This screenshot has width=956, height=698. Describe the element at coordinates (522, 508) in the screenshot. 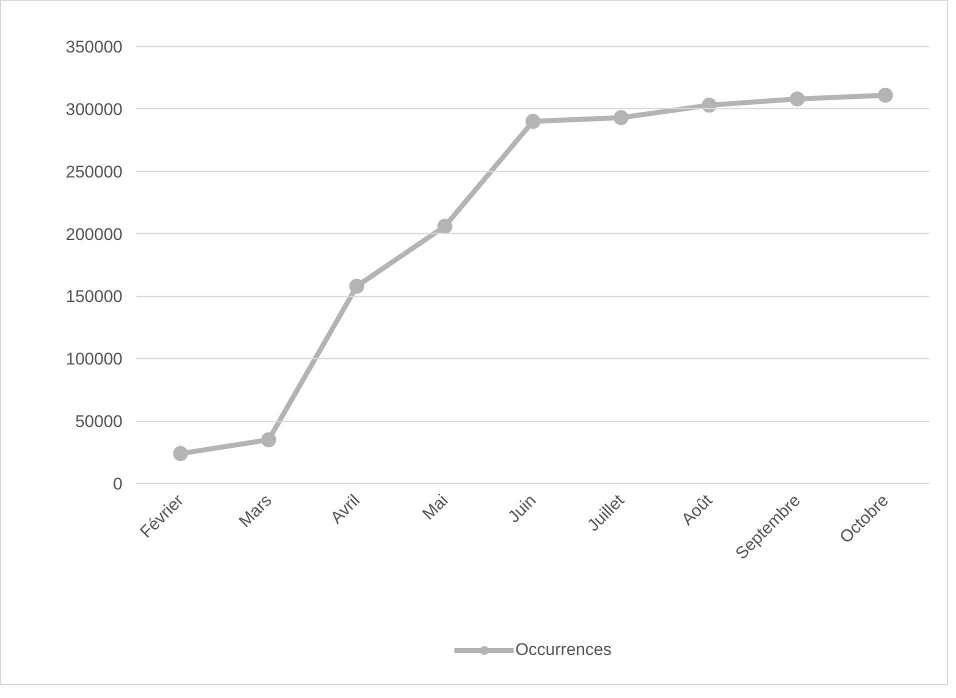

I see `x-tick-label: Juin` at that location.